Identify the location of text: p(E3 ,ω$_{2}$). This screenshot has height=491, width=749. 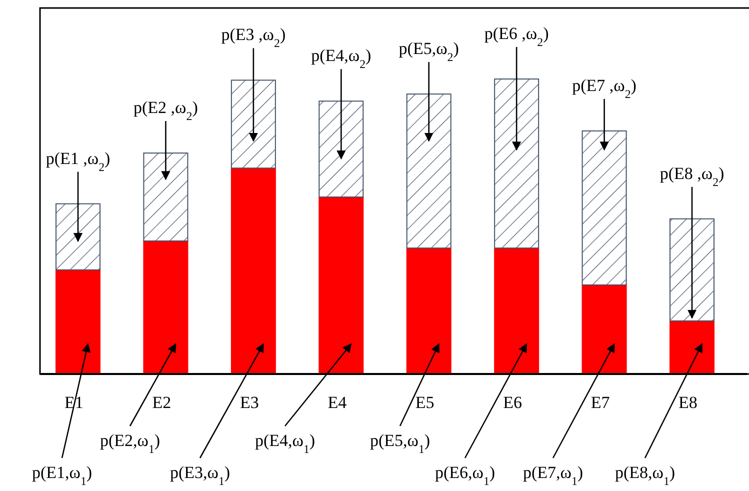
(253, 37).